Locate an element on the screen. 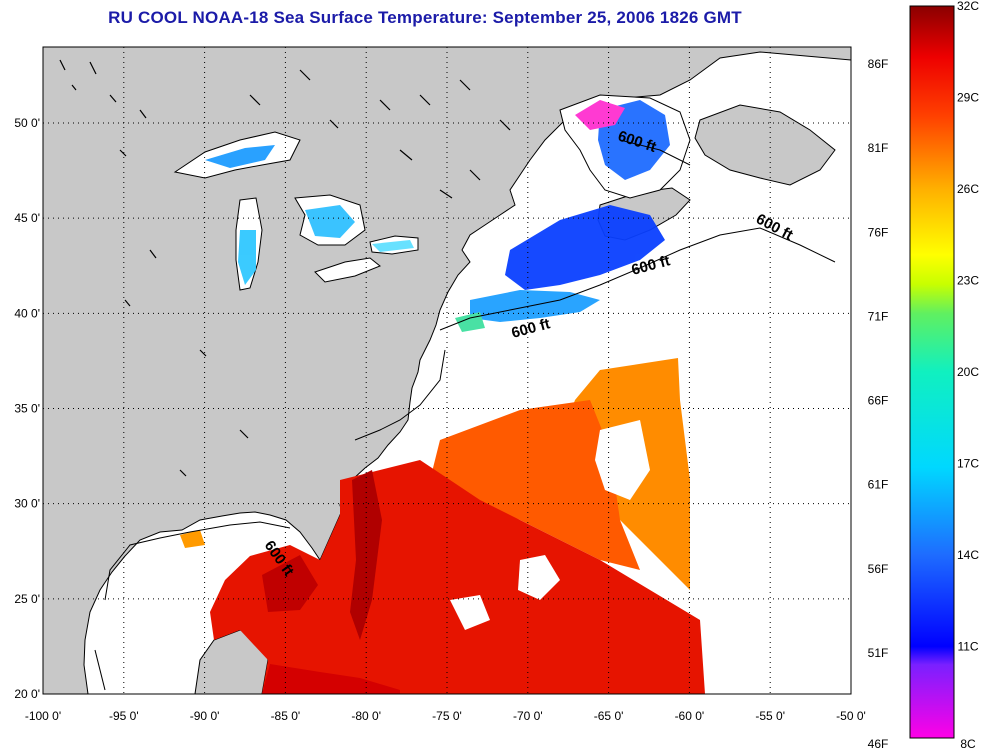 This screenshot has height=754, width=984. colorbar-c-label: 17C is located at coordinates (968, 464).